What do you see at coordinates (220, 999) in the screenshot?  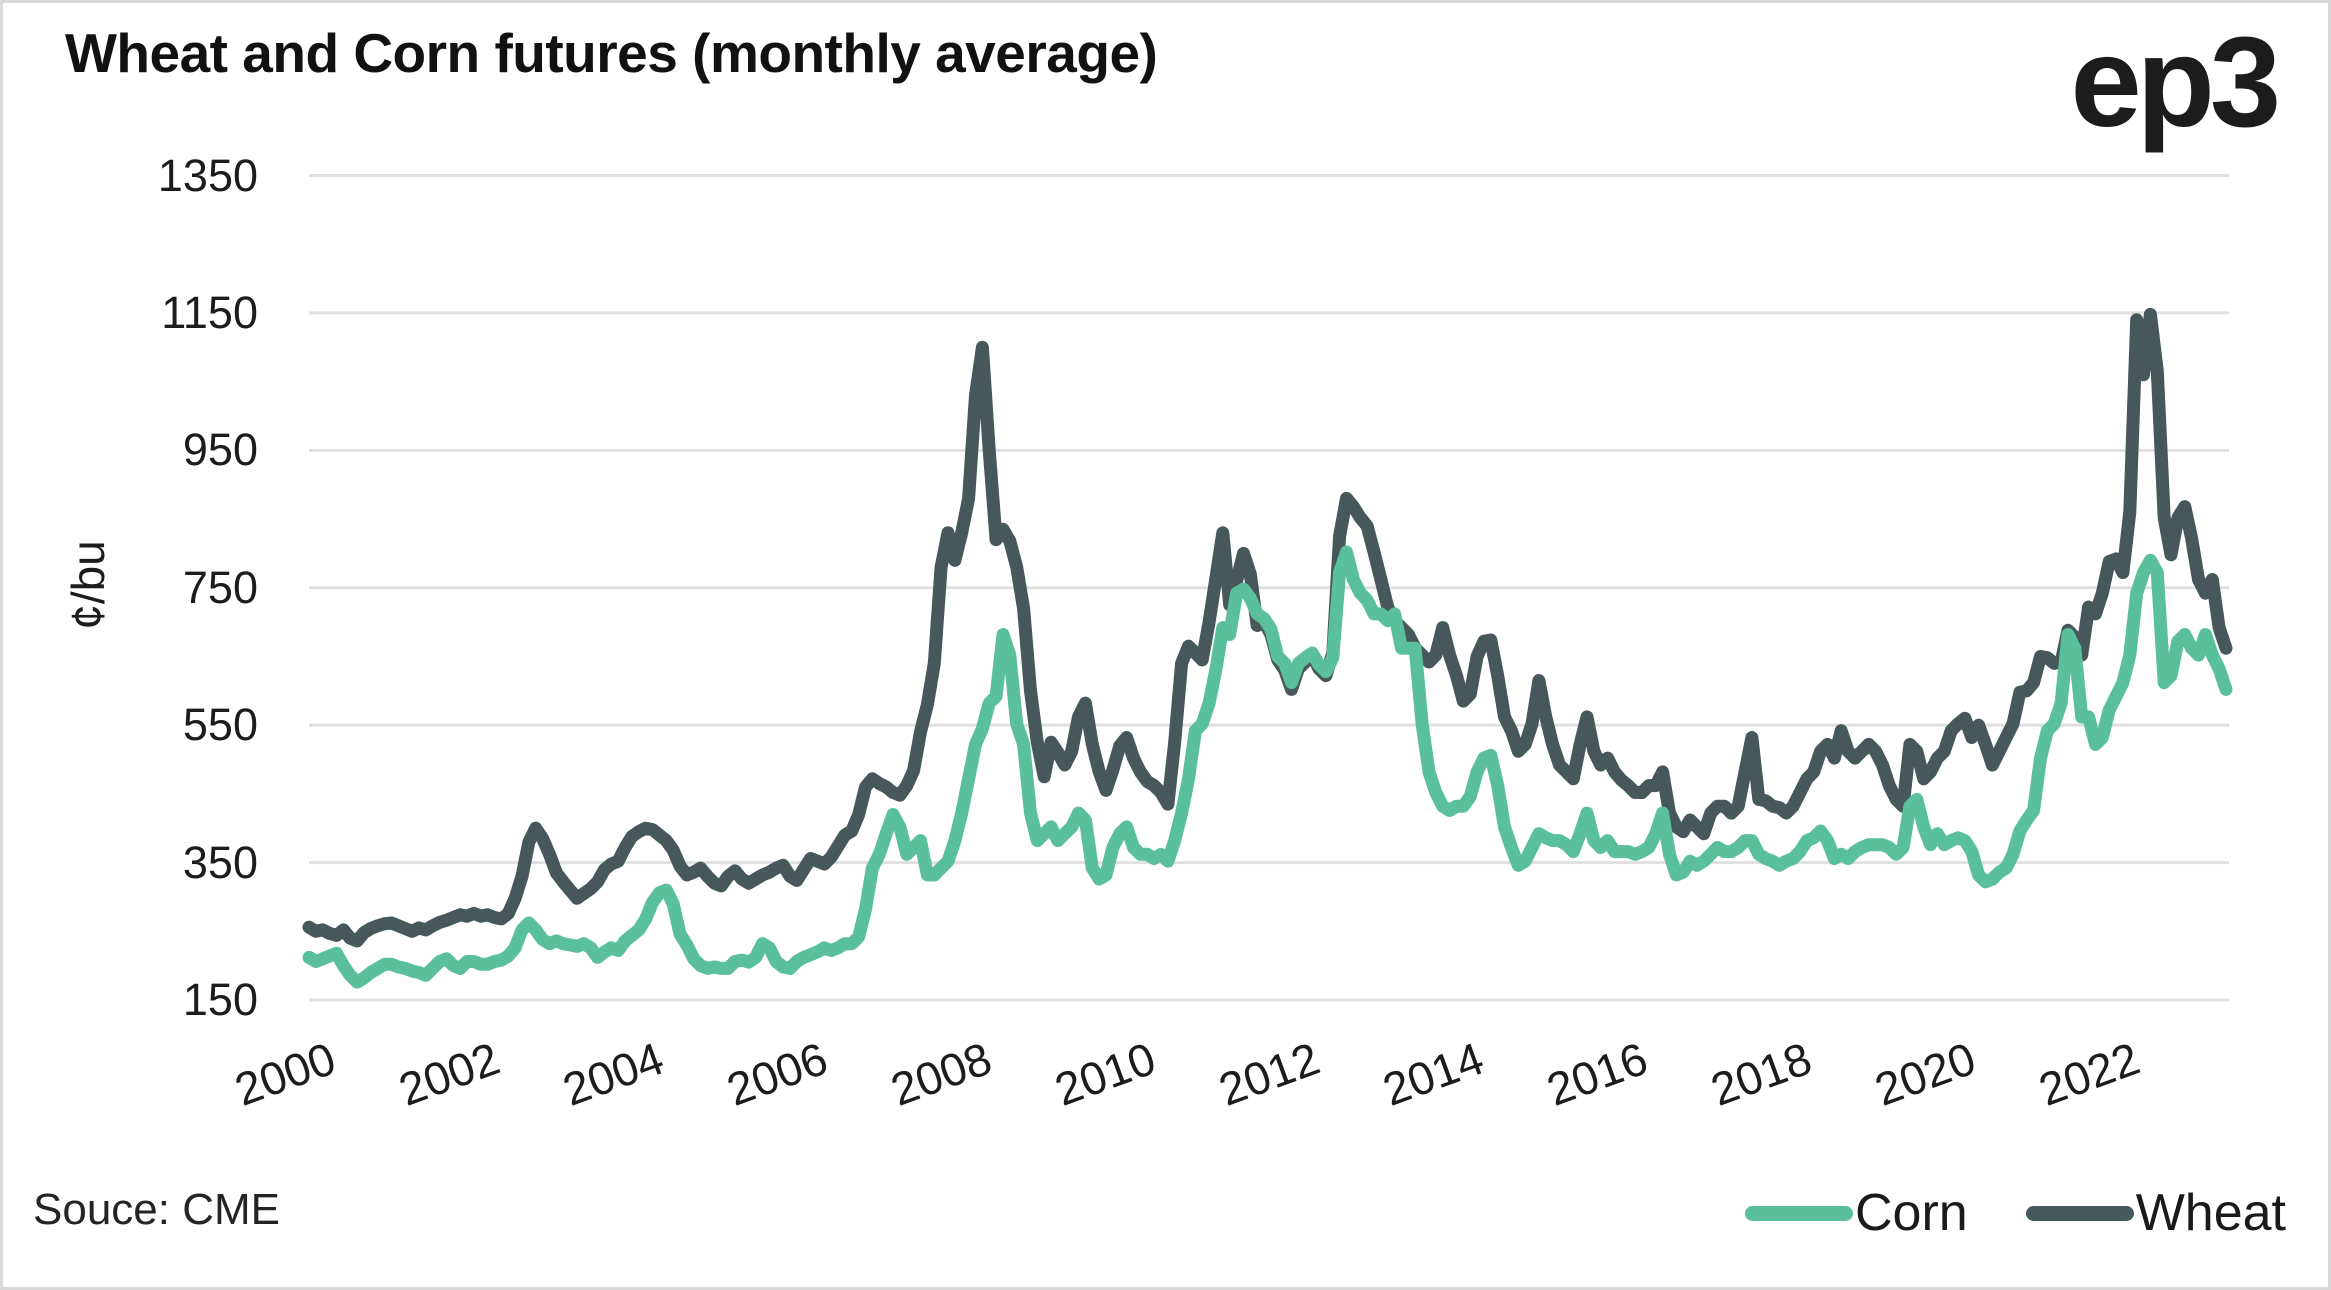 I see `y-tick-label: 150` at bounding box center [220, 999].